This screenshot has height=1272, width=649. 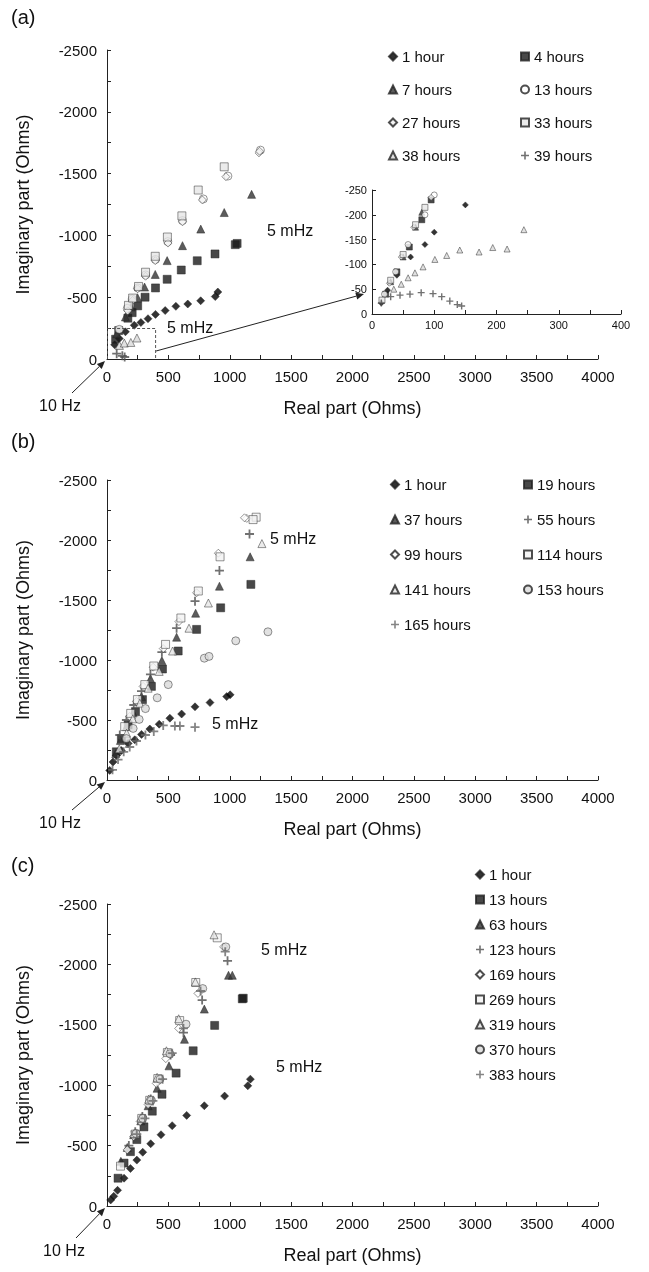 I want to click on legend-label: 383 hours, so click(x=522, y=1074).